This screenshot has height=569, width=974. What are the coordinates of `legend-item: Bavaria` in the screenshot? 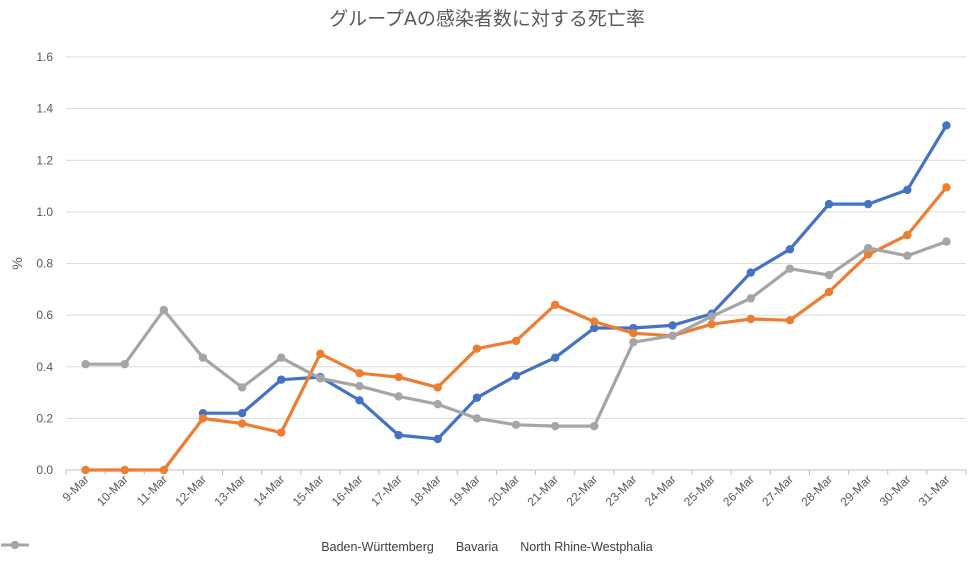 It's located at (250, 547).